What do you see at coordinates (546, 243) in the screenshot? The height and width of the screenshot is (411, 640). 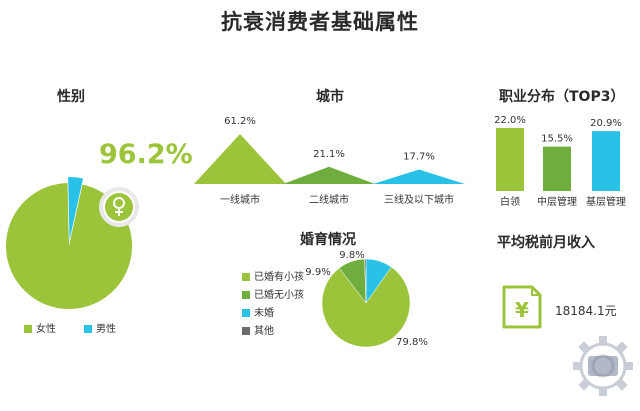 I see `income-title: 平均税前月收入` at bounding box center [546, 243].